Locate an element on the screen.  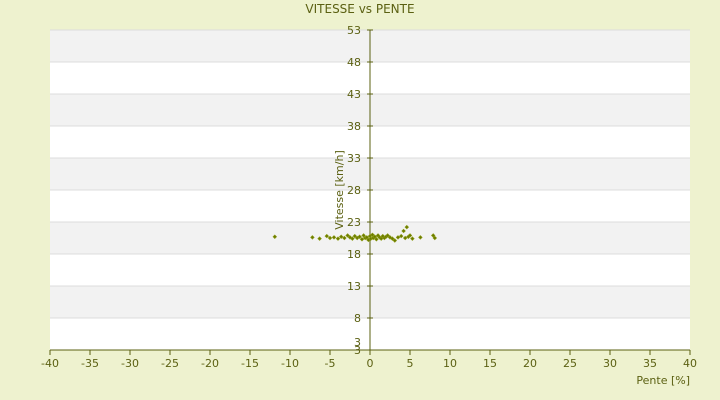
x-tick-label: -20 is located at coordinates (210, 363).